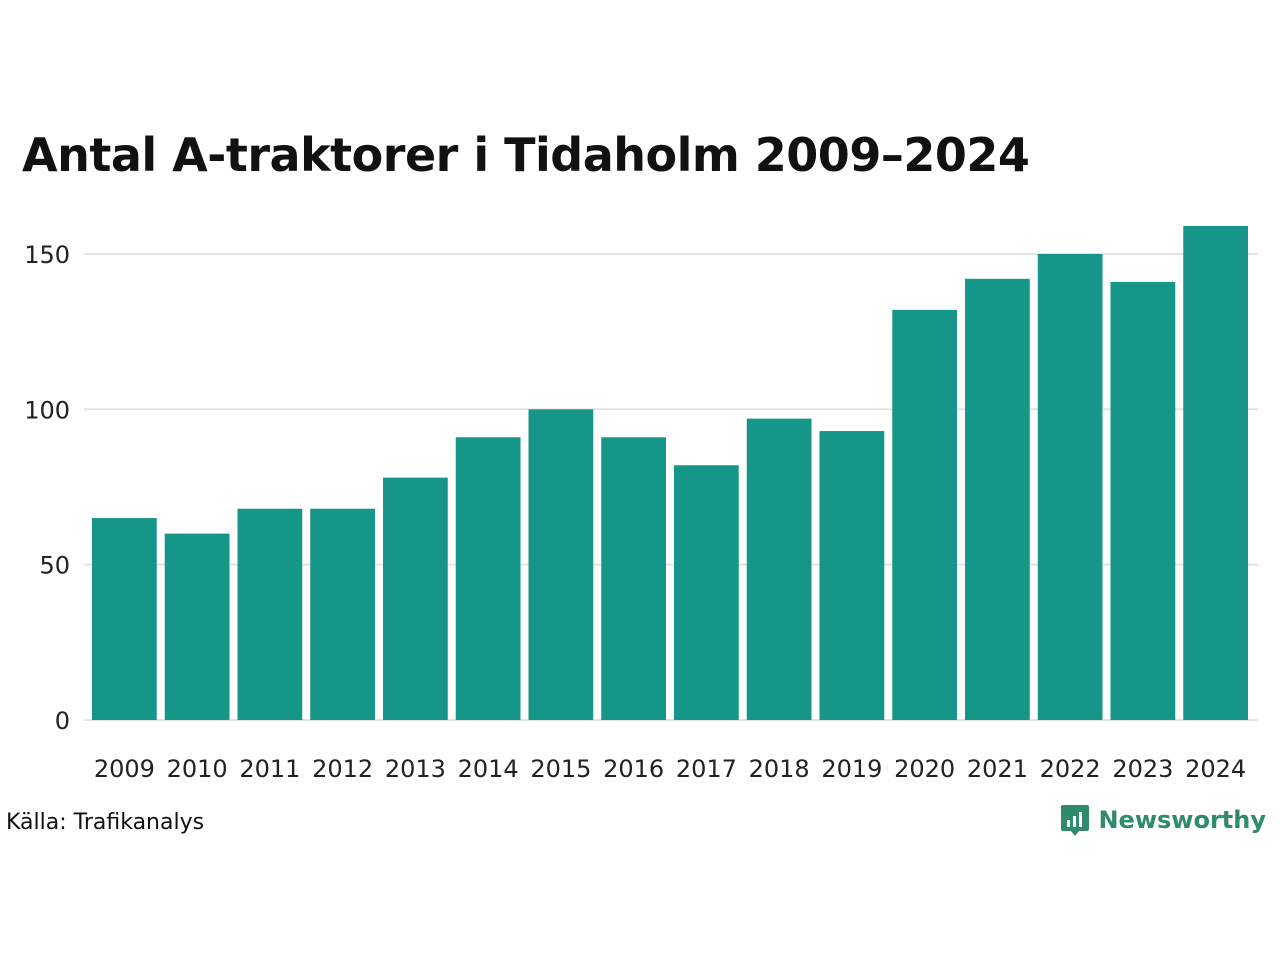 This screenshot has height=960, width=1280. Describe the element at coordinates (526, 155) in the screenshot. I see `chart-title: Antal A-traktorer i Tidaholm 2009–2024` at that location.